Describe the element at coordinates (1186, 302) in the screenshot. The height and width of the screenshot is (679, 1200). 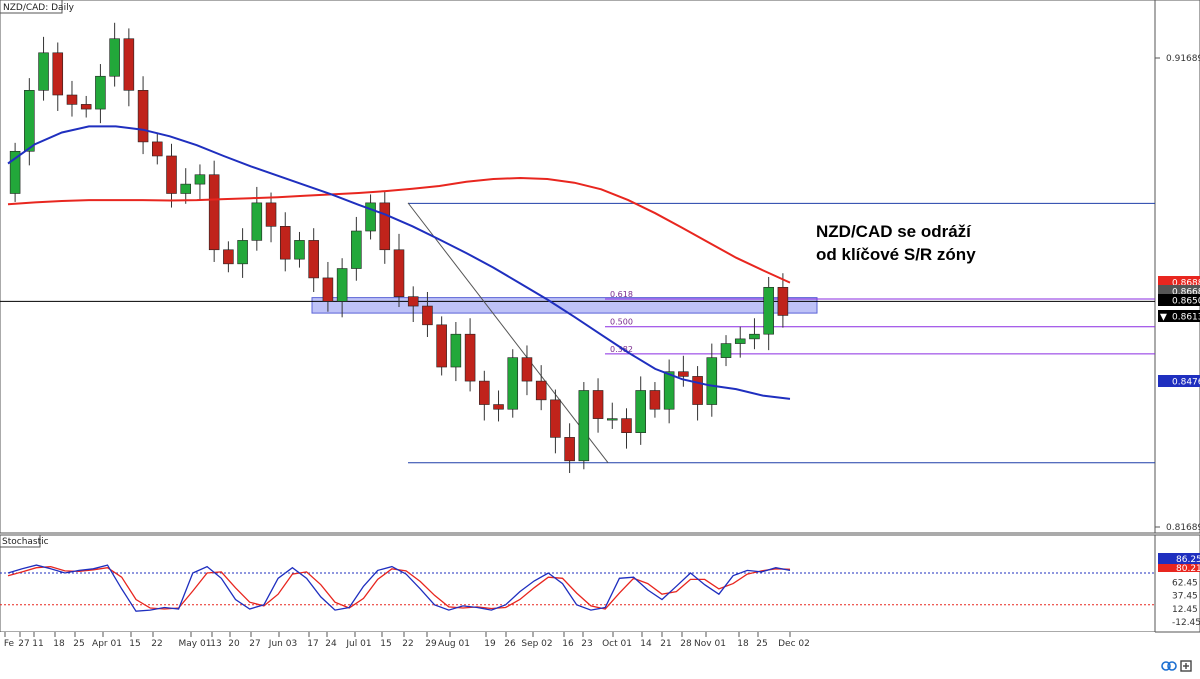
I see `price-label-text: 0.86500` at that location.